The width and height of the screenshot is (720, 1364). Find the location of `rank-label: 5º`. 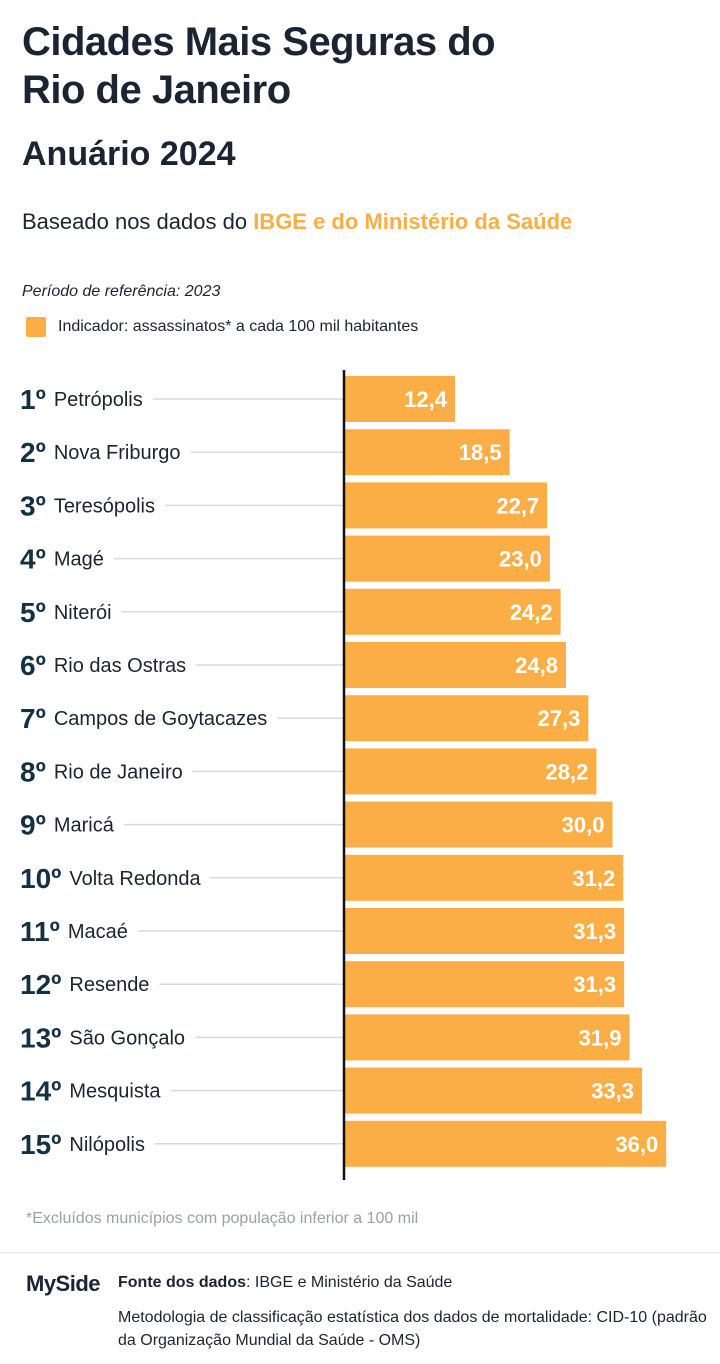

rank-label: 5º is located at coordinates (33, 612).